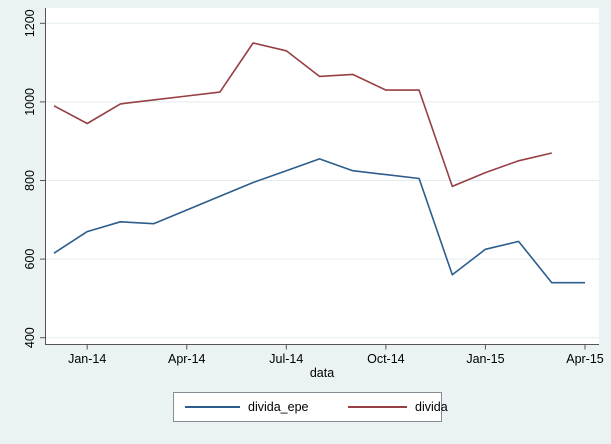 Image resolution: width=611 pixels, height=444 pixels. Describe the element at coordinates (286, 359) in the screenshot. I see `x-tick-label: Jul-14` at that location.